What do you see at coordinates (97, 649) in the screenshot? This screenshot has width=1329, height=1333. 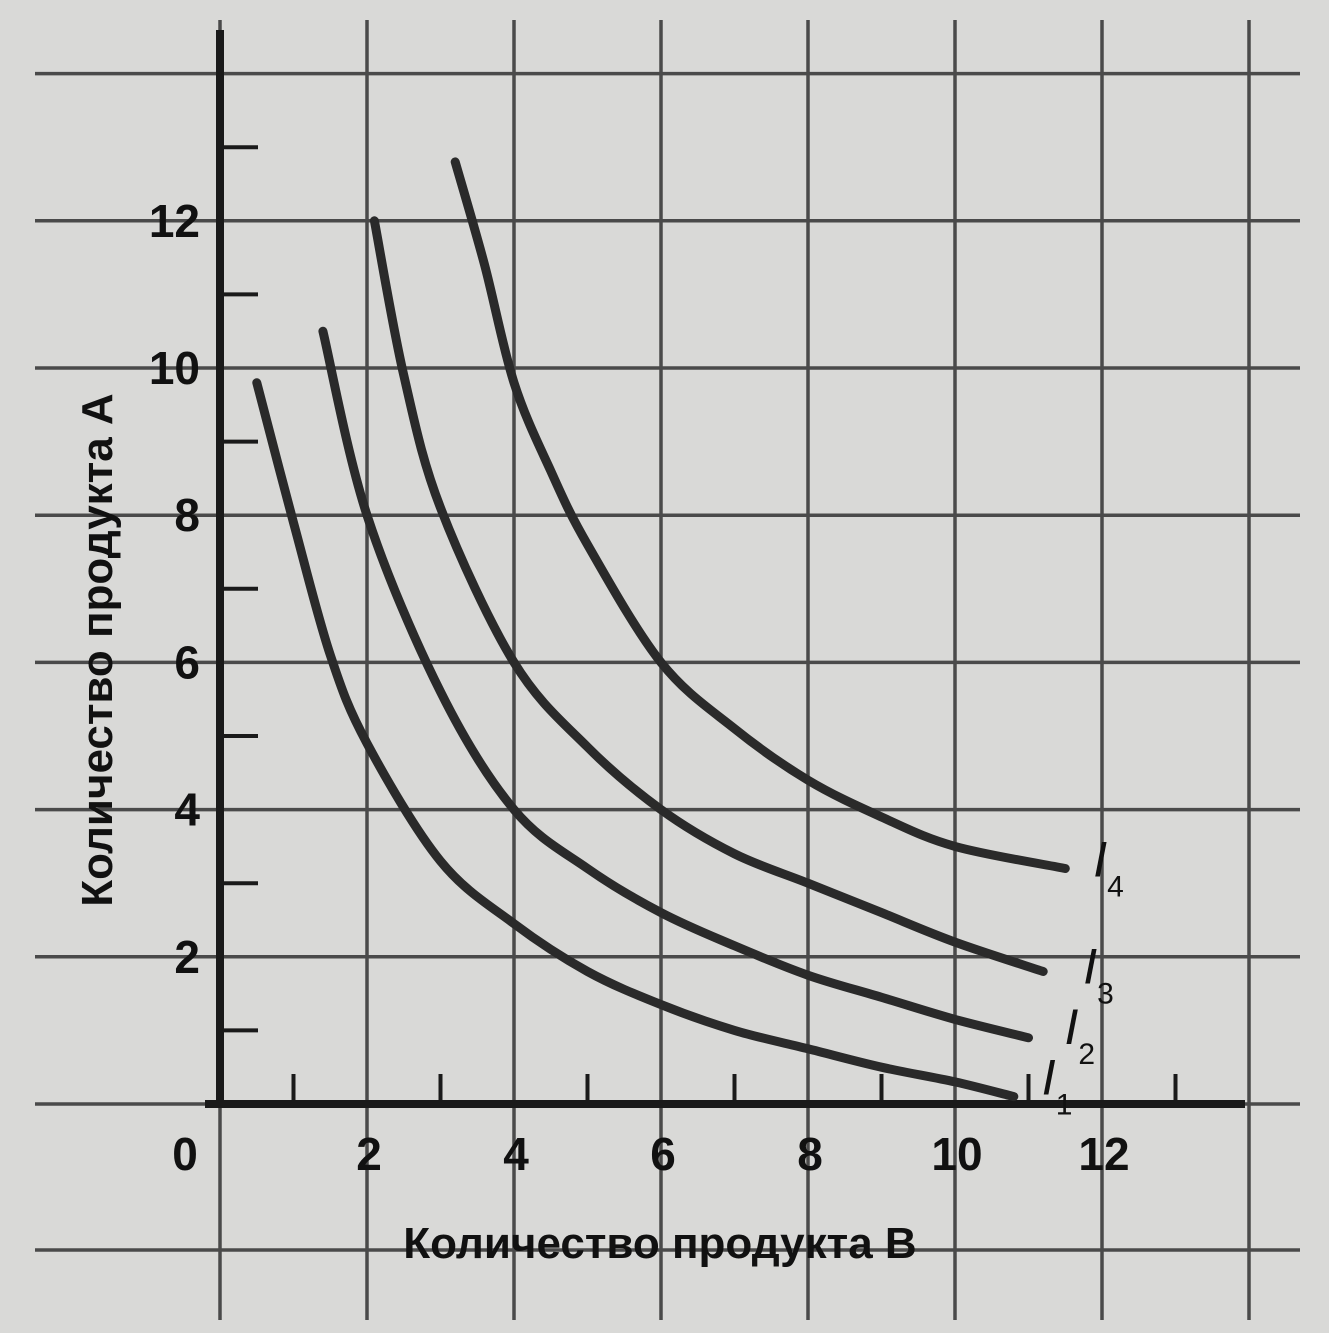 I see `y-axis-title: Количество продукта A` at bounding box center [97, 649].